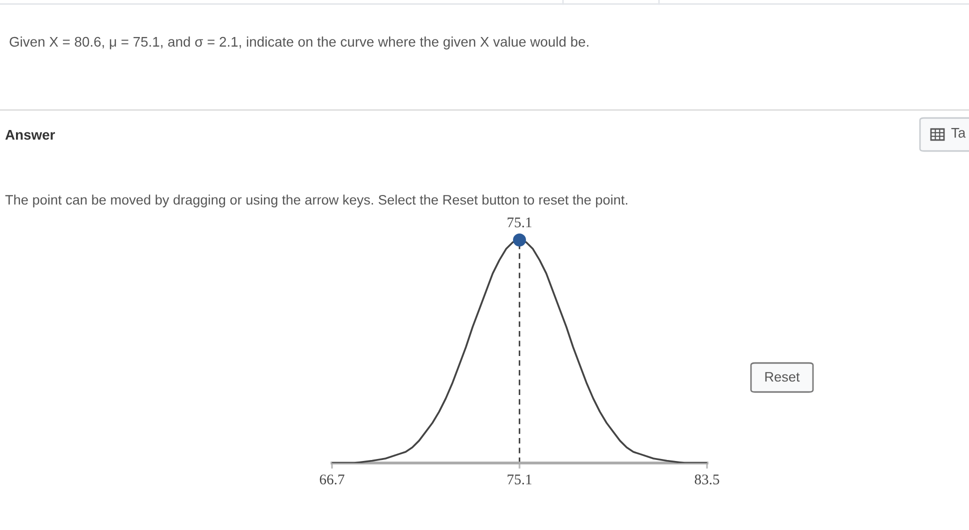  Describe the element at coordinates (520, 479) in the screenshot. I see `x-tick-label: 75.1` at that location.